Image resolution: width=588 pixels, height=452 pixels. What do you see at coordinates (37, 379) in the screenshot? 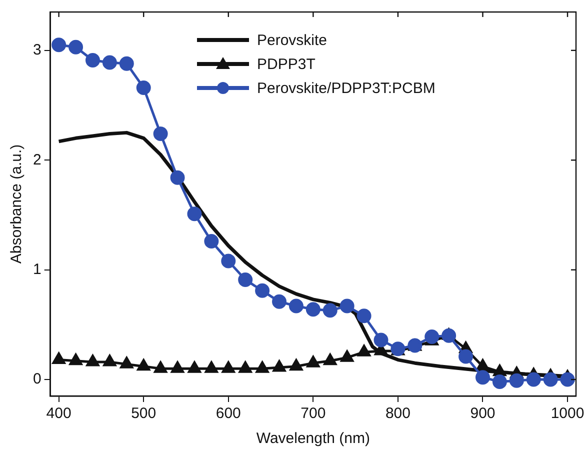
I see `y-tick-label: 0` at bounding box center [37, 379].